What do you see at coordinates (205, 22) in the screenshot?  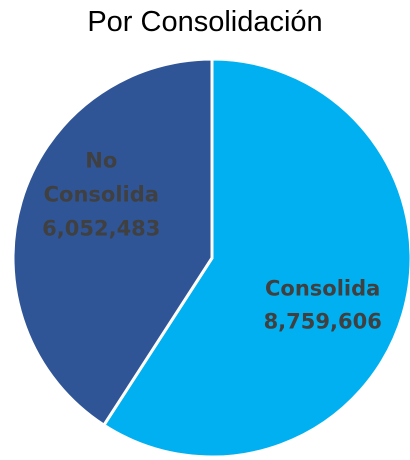 I see `chart-title: Por Consolidación` at bounding box center [205, 22].